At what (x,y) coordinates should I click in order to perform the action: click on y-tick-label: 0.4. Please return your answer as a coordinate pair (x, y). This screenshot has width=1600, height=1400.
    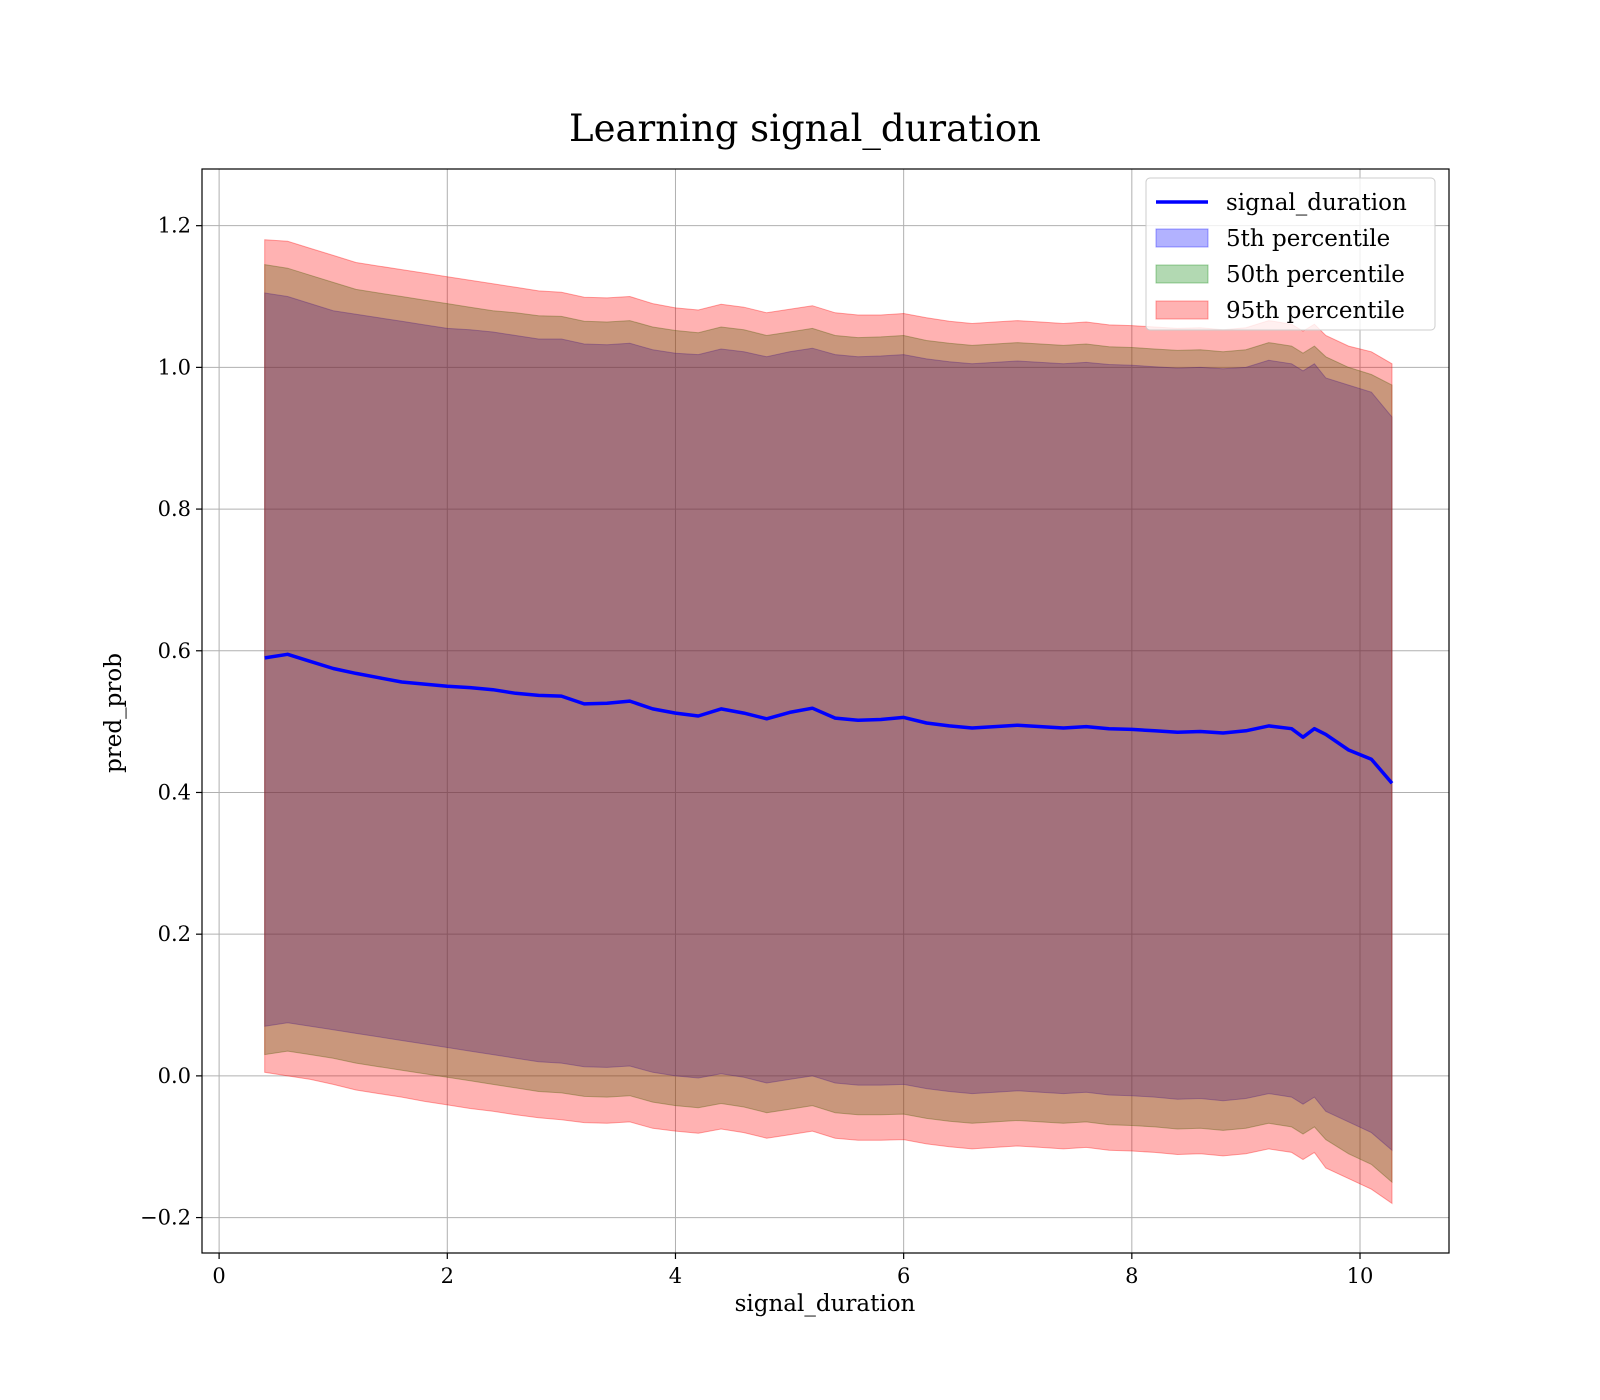
    Looking at the image, I should click on (174, 792).